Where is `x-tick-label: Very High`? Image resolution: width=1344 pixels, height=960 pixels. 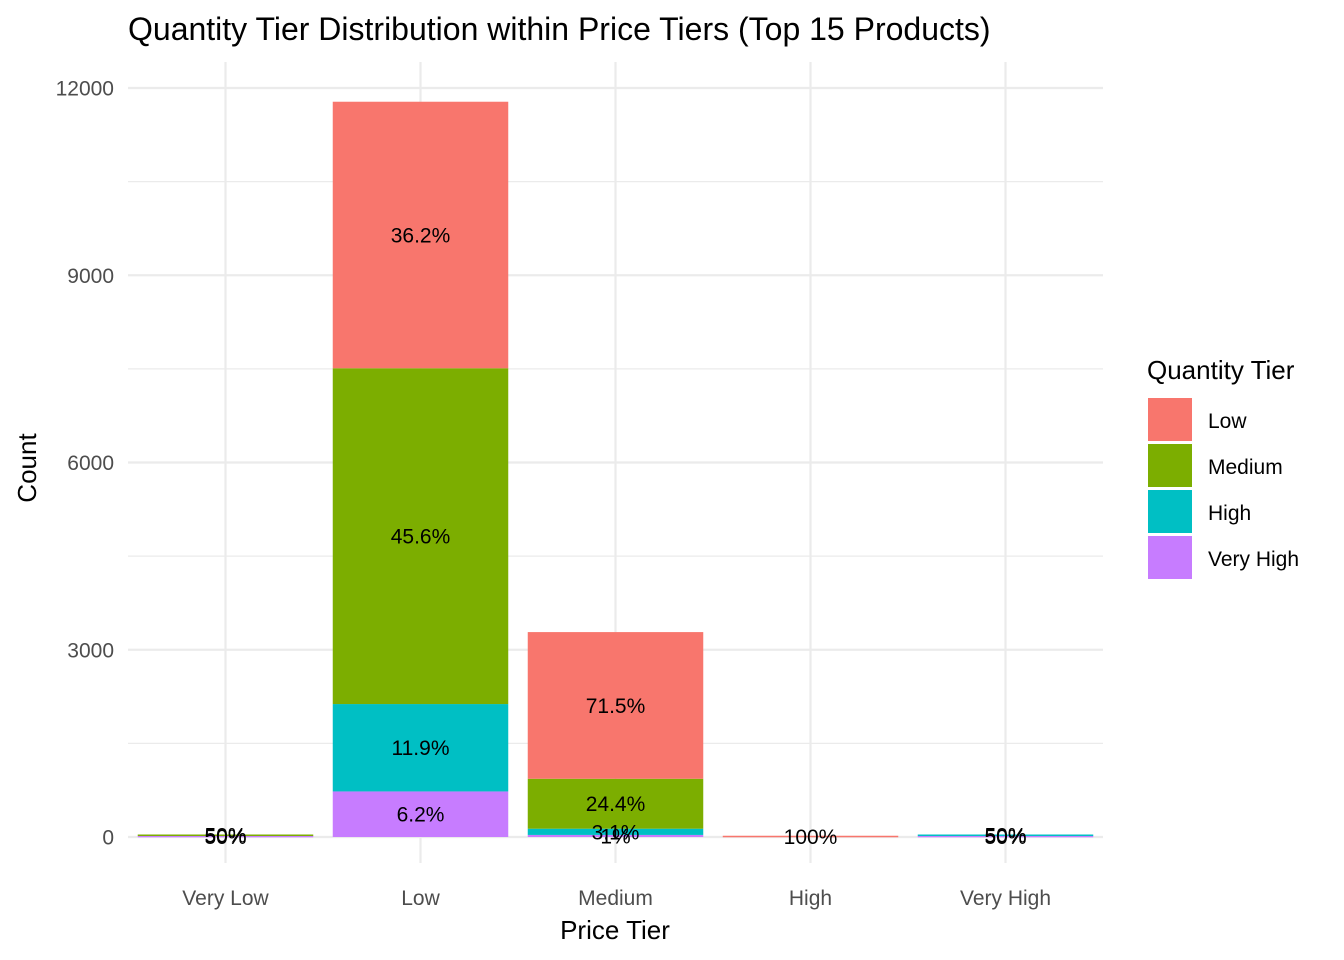
x-tick-label: Very High is located at coordinates (1005, 898).